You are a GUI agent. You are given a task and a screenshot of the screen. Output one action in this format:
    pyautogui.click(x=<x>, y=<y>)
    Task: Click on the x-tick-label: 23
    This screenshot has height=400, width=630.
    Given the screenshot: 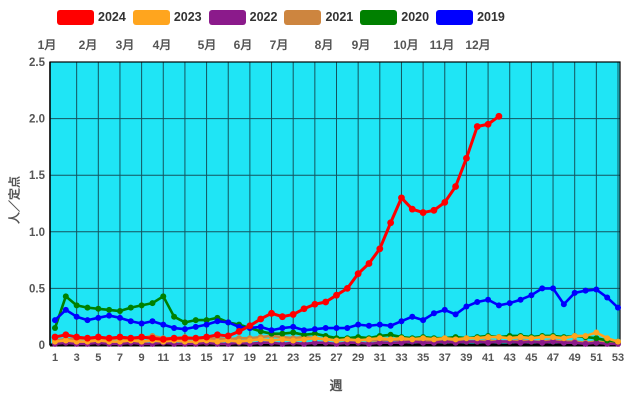 What is the action you would take?
    pyautogui.click(x=293, y=358)
    